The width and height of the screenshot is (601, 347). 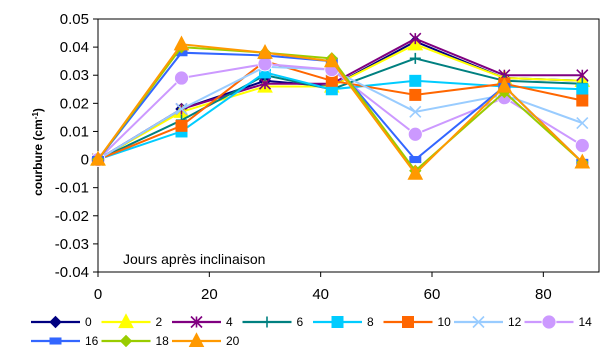 I want to click on y-tick-label: -0.02, so click(x=72, y=216).